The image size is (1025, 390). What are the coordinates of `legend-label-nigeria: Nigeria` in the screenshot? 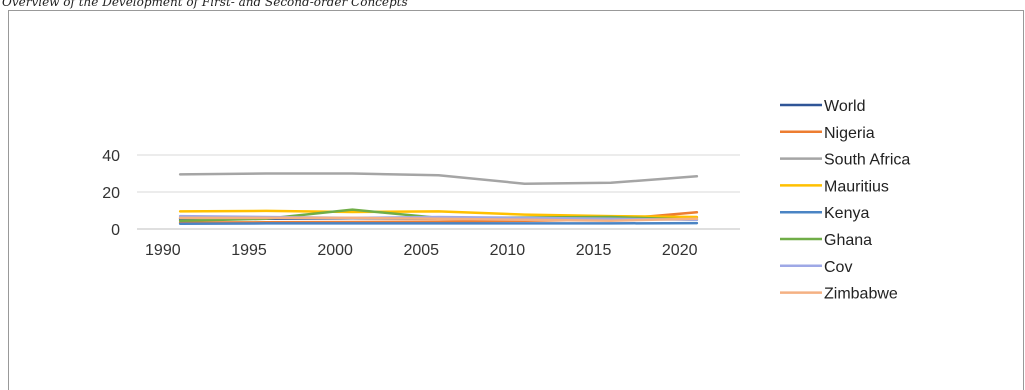 It's located at (849, 133).